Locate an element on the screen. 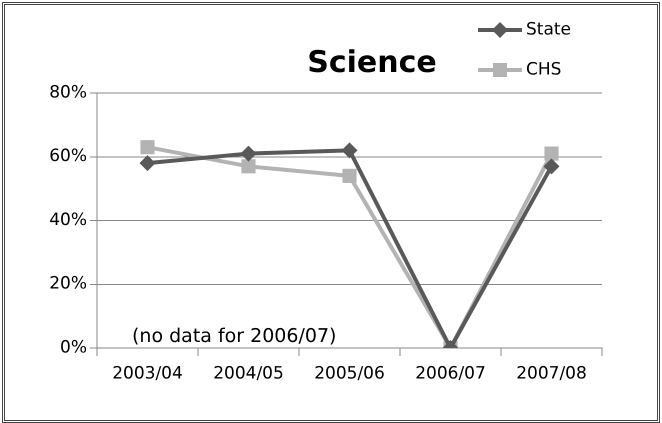 The height and width of the screenshot is (423, 662). legend-label: CHS is located at coordinates (544, 69).